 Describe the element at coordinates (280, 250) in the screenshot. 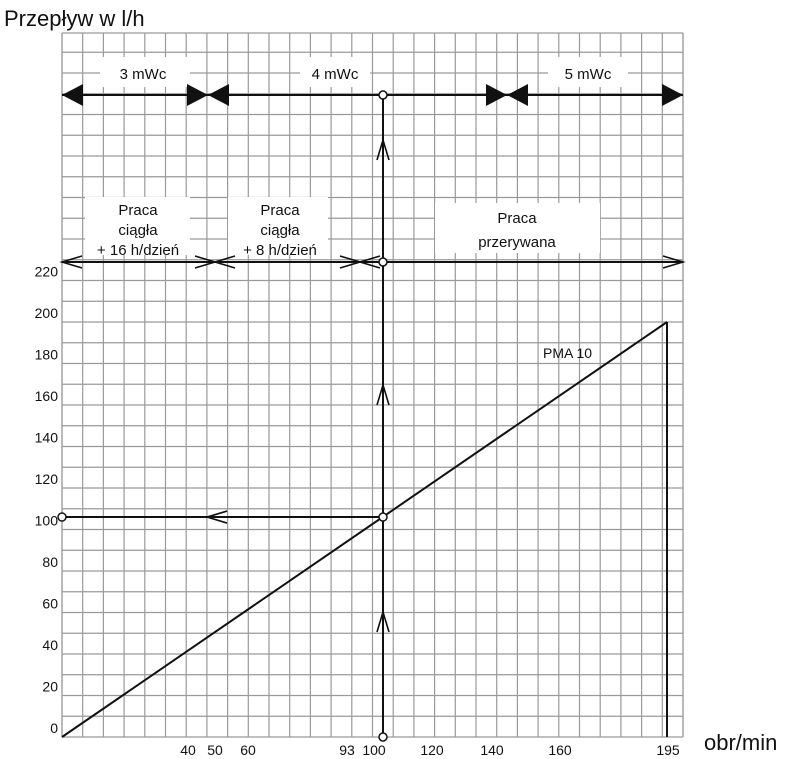

I see `duty-band-label: + 8 h/dzień` at that location.